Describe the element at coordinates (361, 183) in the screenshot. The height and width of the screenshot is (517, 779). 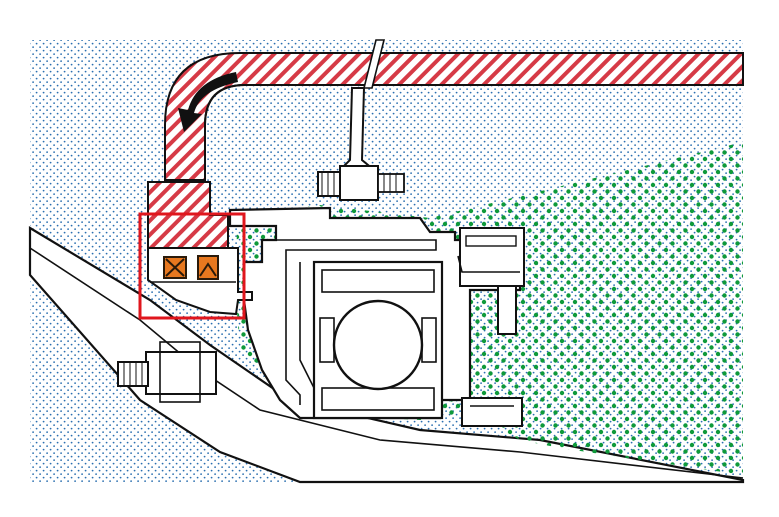
I see `top-bolt` at that location.